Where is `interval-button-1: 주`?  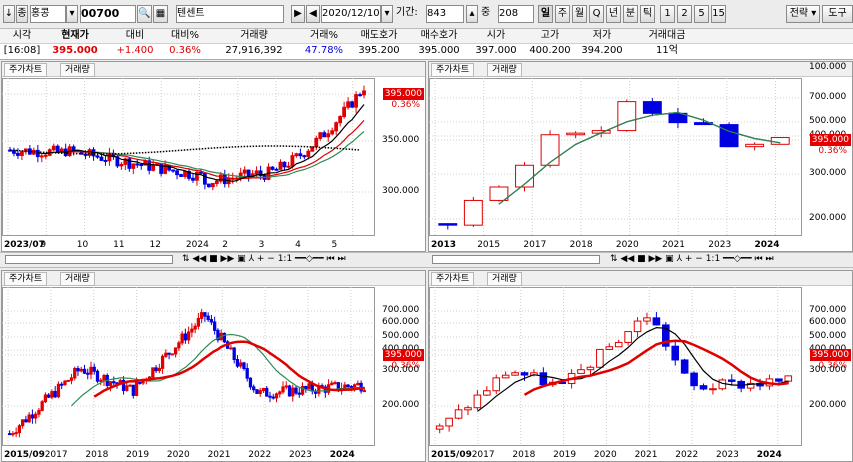 interval-button-1: 주 is located at coordinates (562, 14).